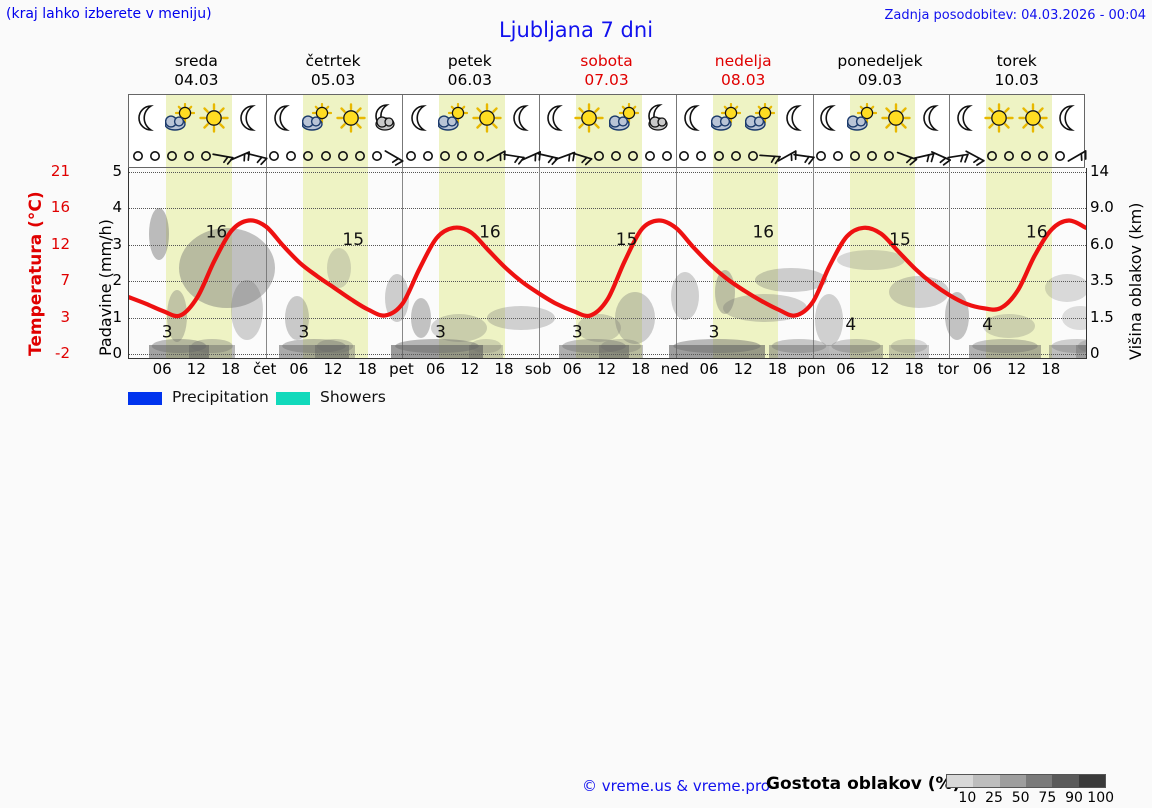 The width and height of the screenshot is (1152, 808). What do you see at coordinates (948, 369) in the screenshot?
I see `x-tick-23: tor` at bounding box center [948, 369].